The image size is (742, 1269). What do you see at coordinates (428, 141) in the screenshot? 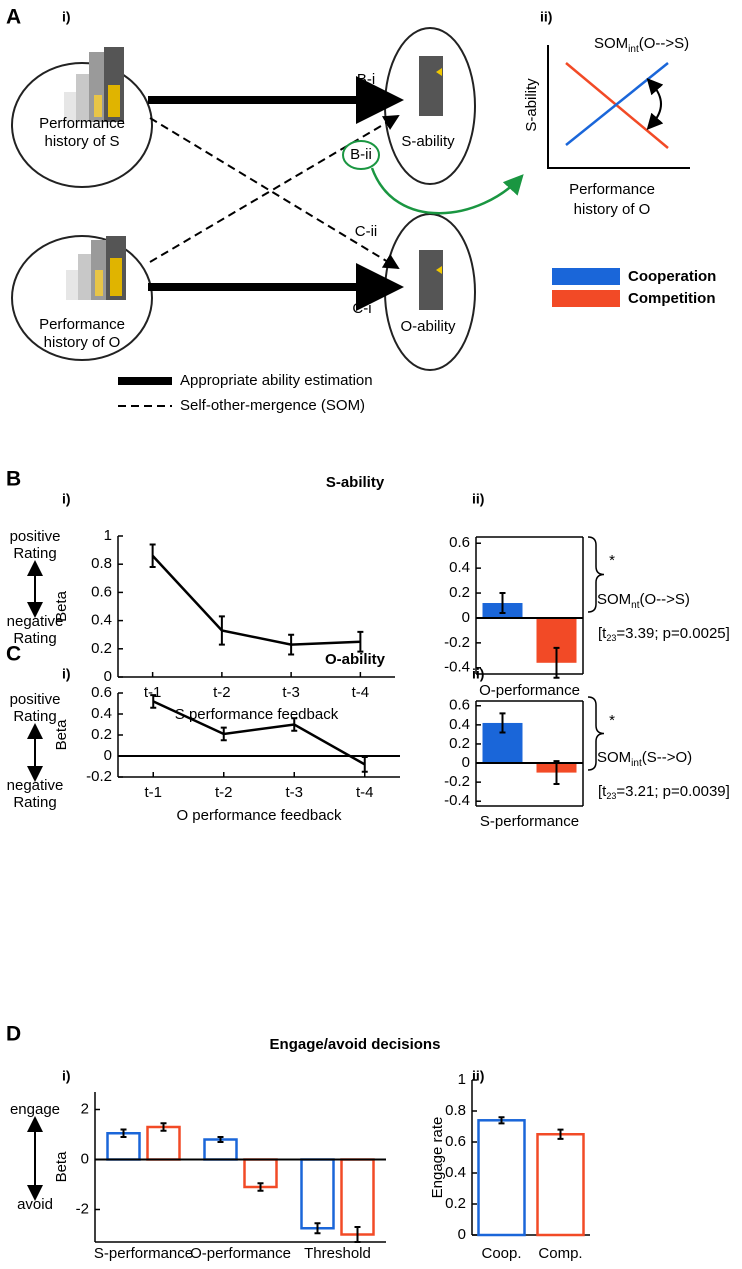
I see `node-label: S-ability` at bounding box center [428, 141].